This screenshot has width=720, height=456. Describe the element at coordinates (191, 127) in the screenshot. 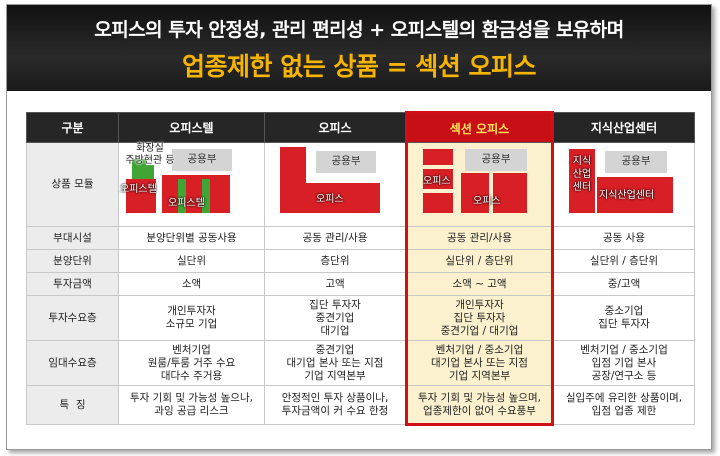

I see `column-header-officetel: 오피스텔` at that location.